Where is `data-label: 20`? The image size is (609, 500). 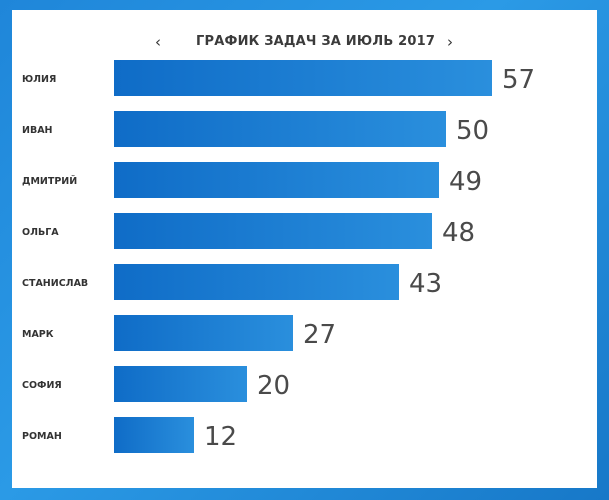
data-label: 20 is located at coordinates (273, 386).